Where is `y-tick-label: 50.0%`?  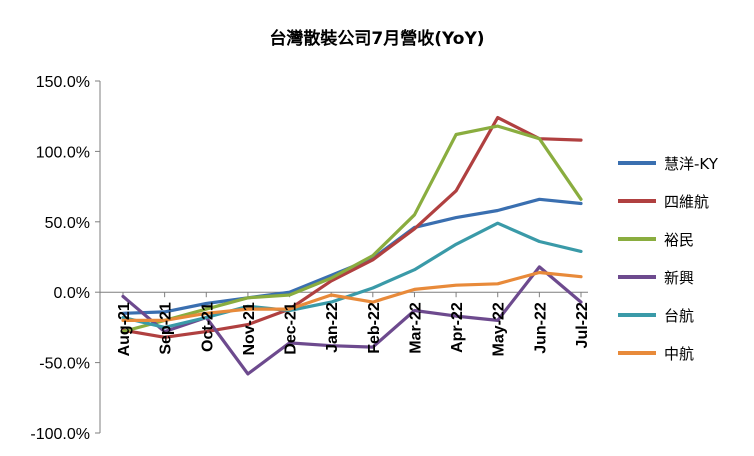
y-tick-label: 50.0% is located at coordinates (67, 223).